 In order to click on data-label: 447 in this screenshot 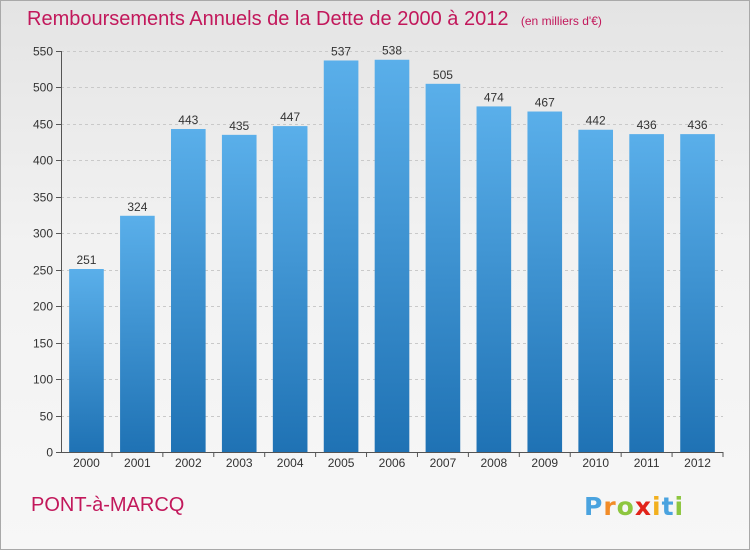, I will do `click(290, 117)`.